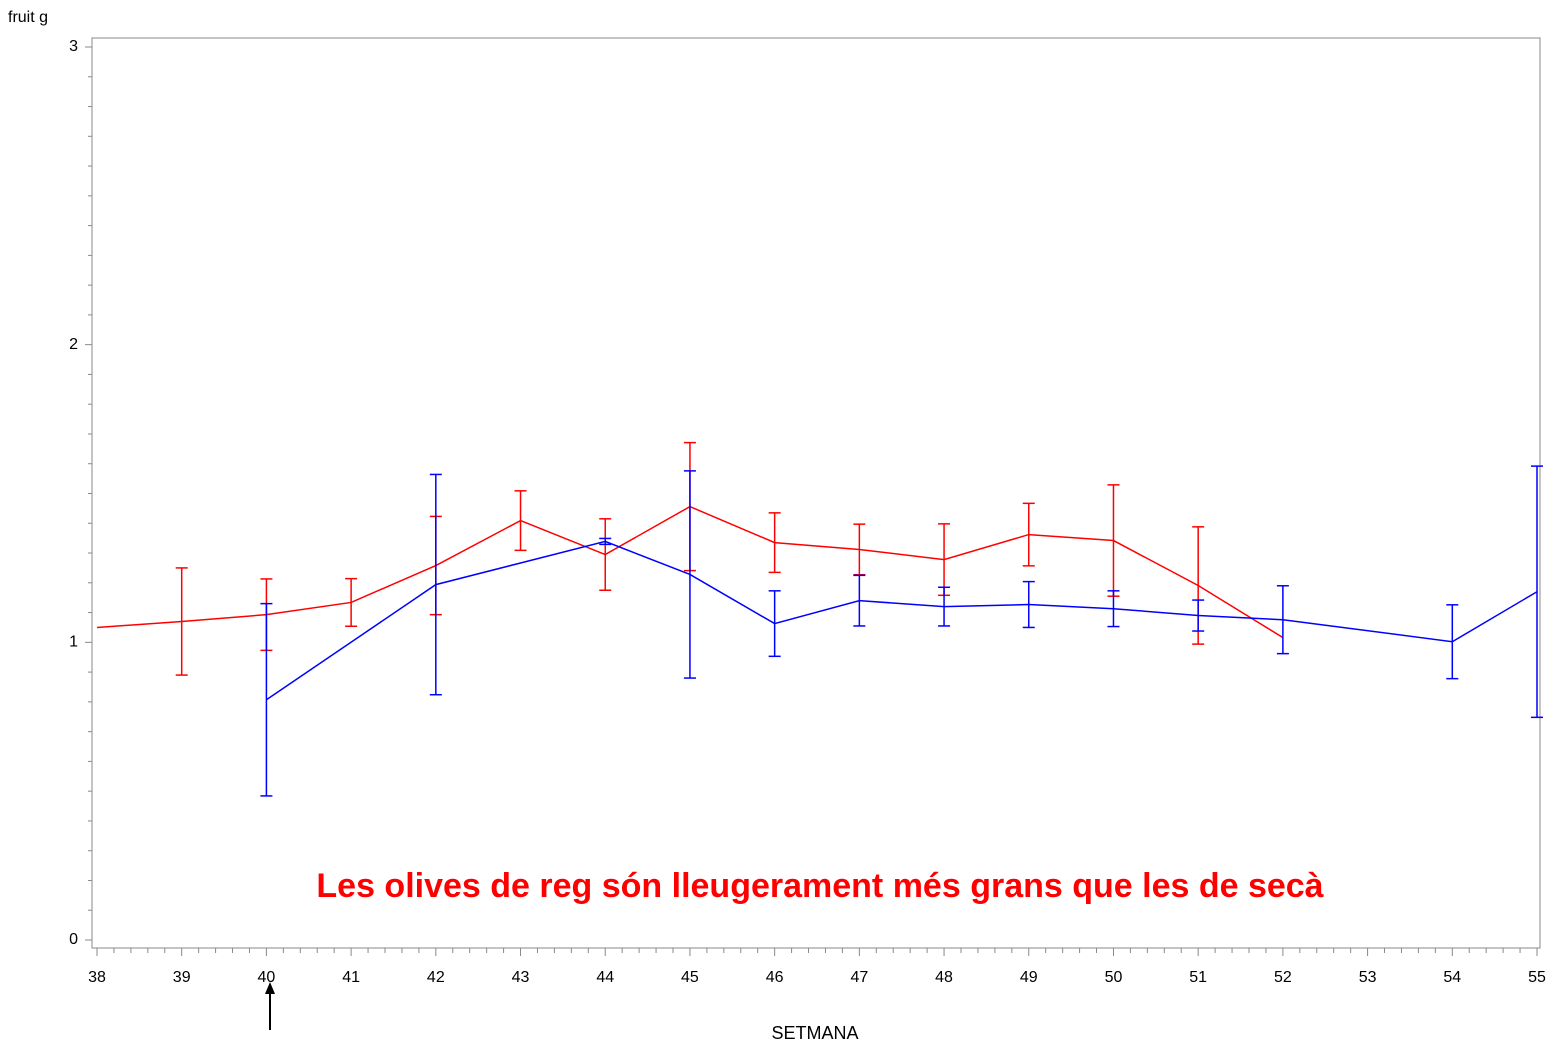 This screenshot has width=1555, height=1046. Describe the element at coordinates (73, 46) in the screenshot. I see `y-tick-label: 3` at that location.